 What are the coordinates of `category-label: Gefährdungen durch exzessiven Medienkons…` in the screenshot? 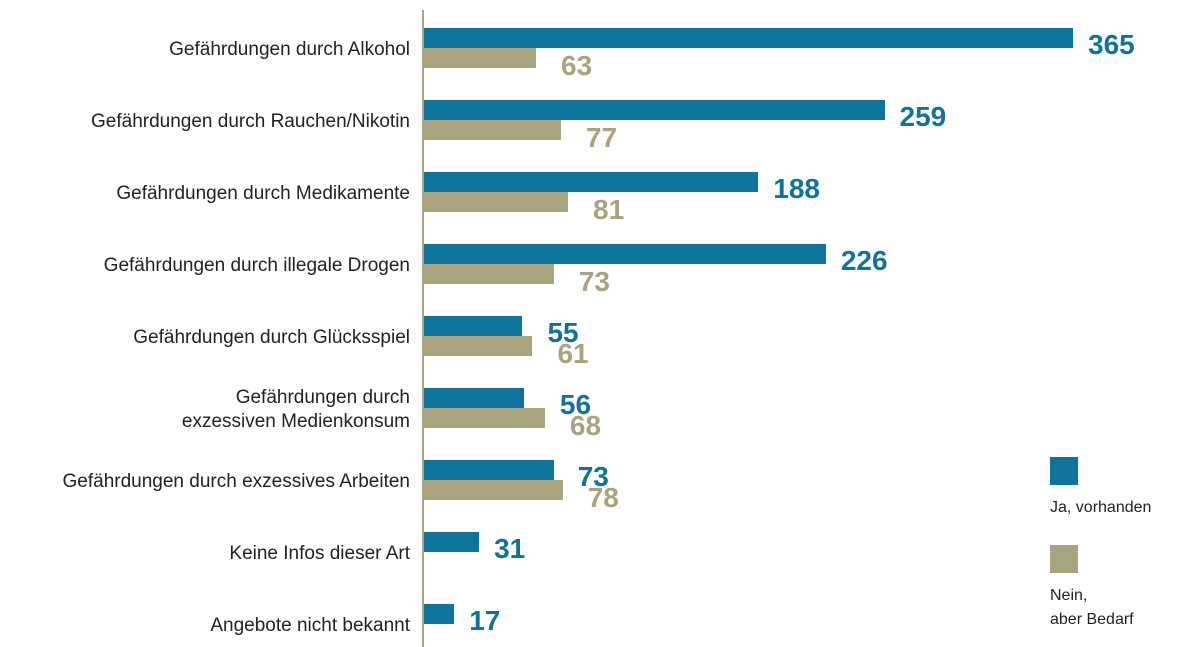 It's located at (295, 409).